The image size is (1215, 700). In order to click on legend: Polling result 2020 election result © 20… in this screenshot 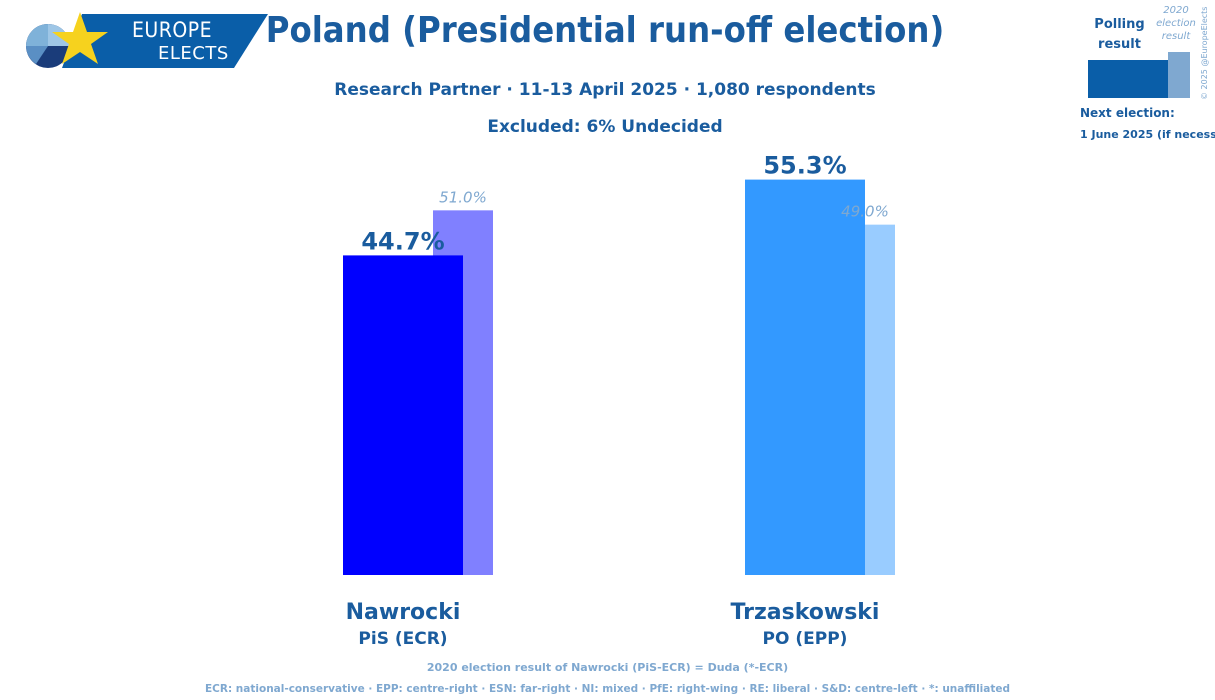, I will do `click(1142, 75)`.